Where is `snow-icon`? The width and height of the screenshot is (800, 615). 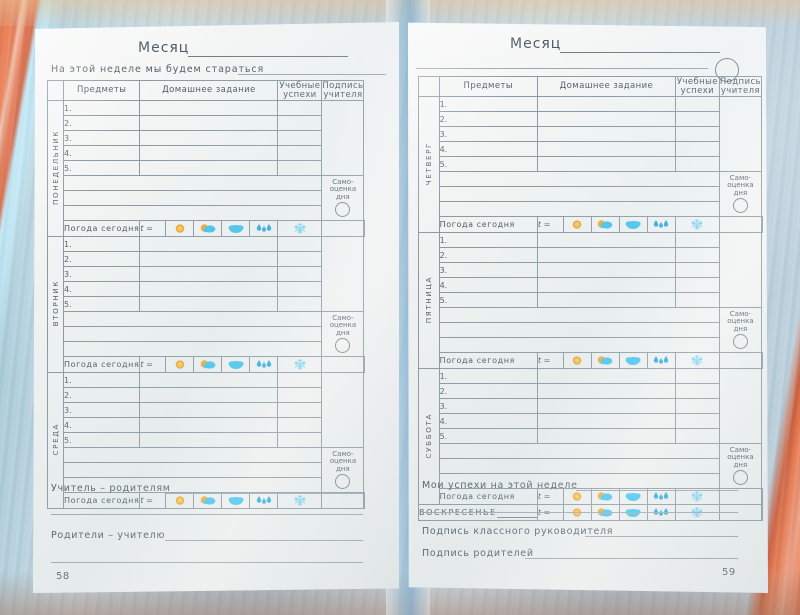
snow-icon is located at coordinates (697, 360).